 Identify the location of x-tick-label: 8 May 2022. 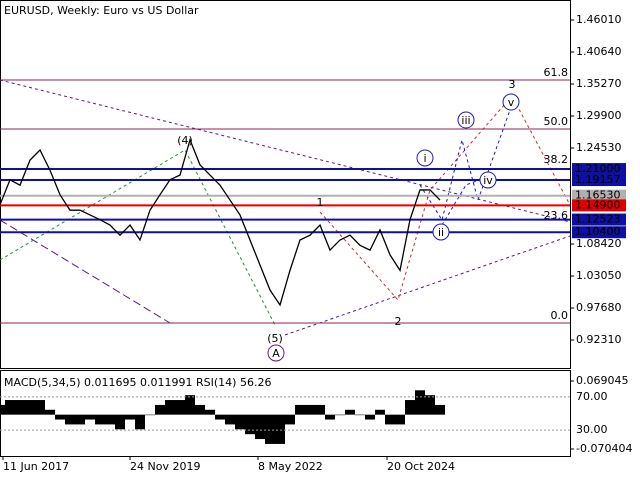
(290, 466).